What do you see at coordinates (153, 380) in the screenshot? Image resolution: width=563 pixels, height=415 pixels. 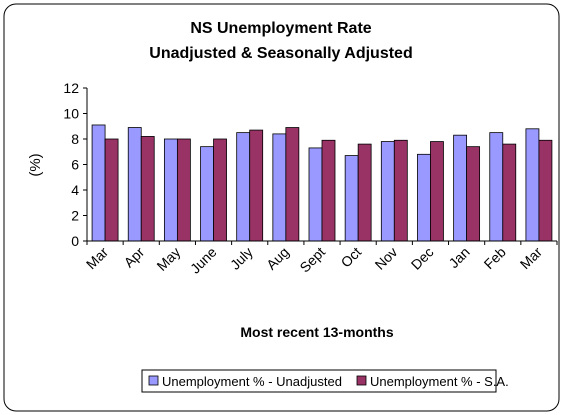 I see `legend-swatch-unadjusted` at bounding box center [153, 380].